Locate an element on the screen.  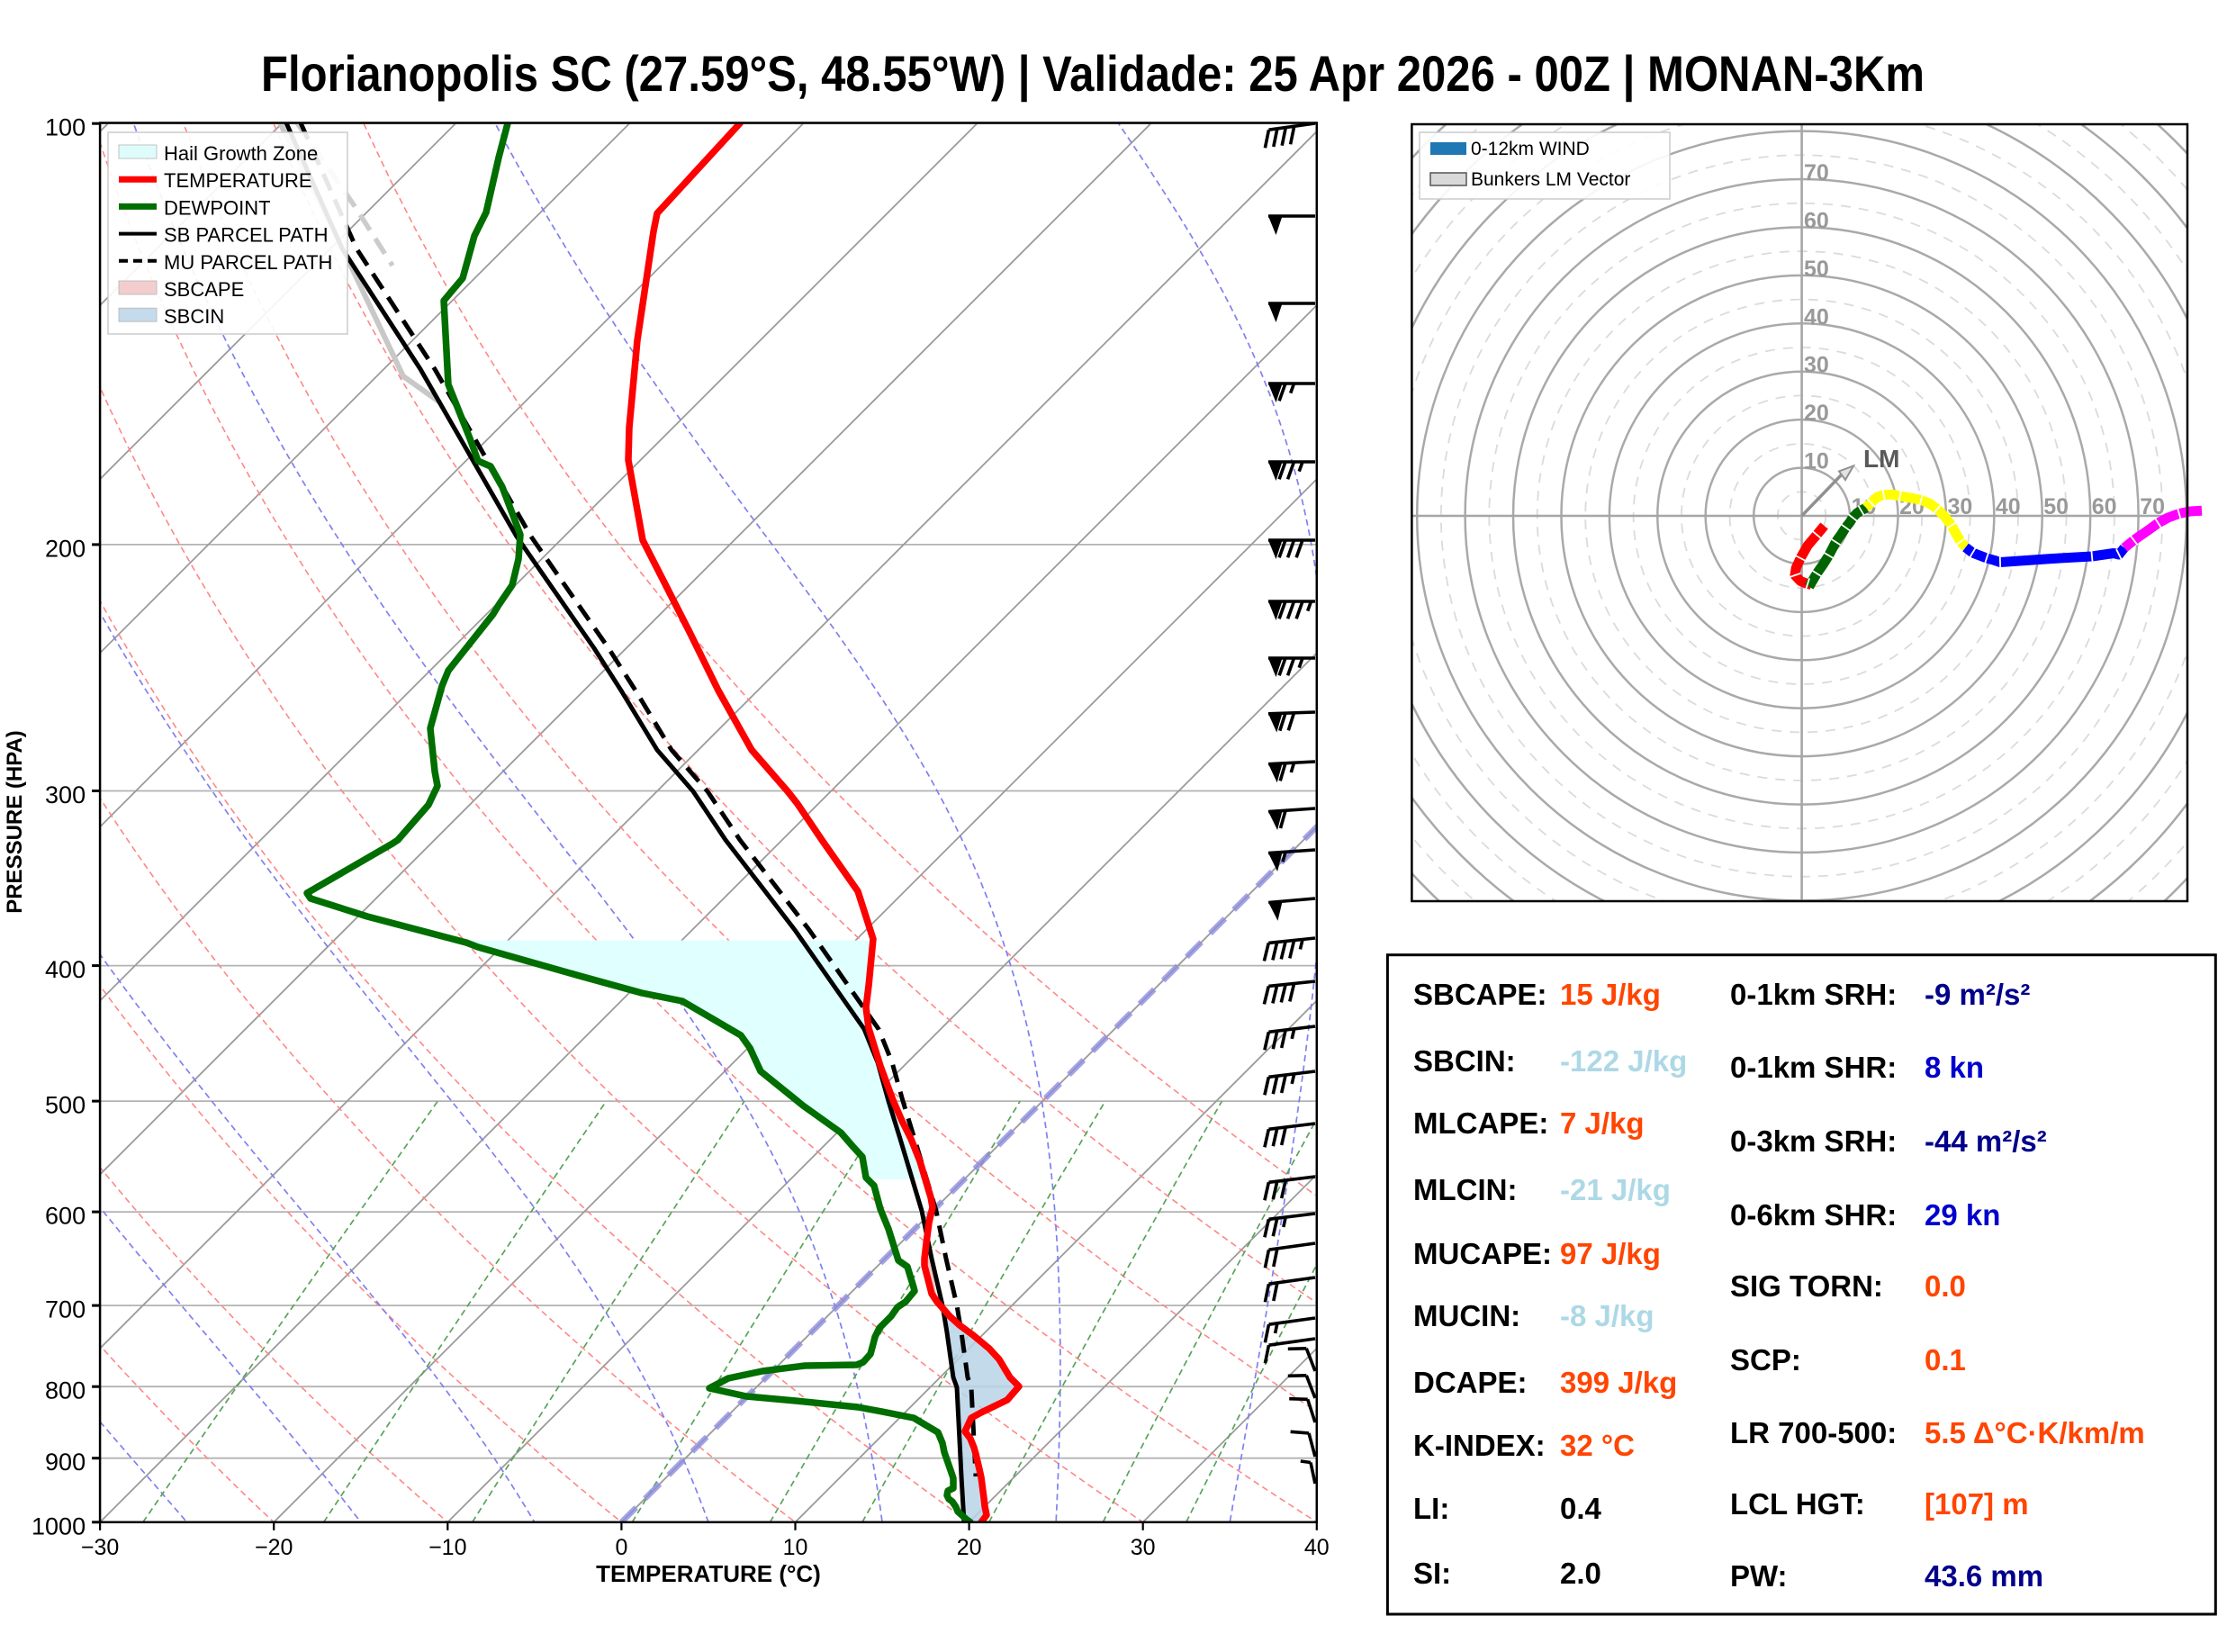
svg-text: 2.0 is located at coordinates (1580, 1573).